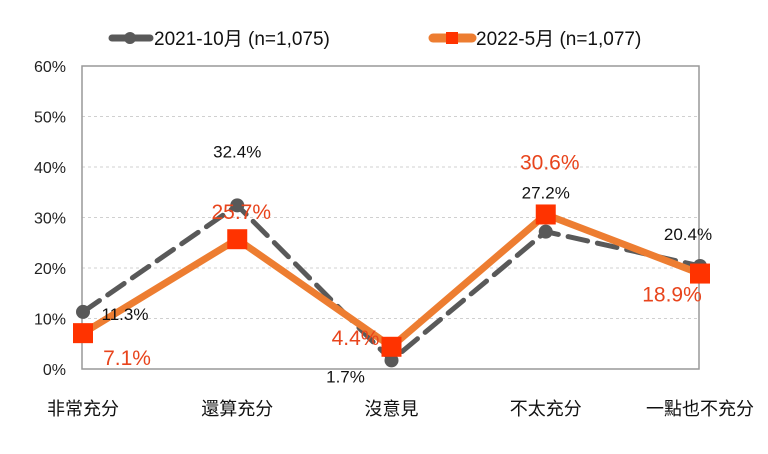 The image size is (768, 454). Describe the element at coordinates (546, 409) in the screenshot. I see `x-category-label: 不太充分` at that location.